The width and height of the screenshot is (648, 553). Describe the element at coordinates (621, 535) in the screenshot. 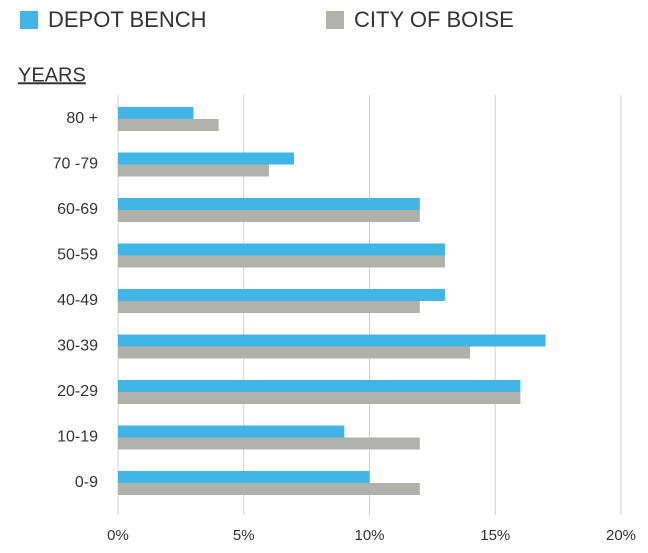

I see `x-tick-label: 20%` at that location.